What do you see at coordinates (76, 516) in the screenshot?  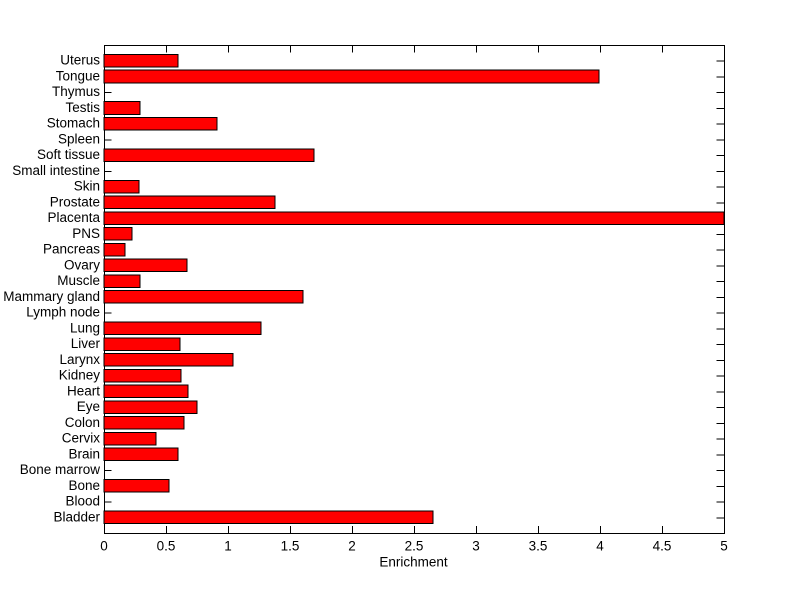 I see `svg-text: Bladder` at bounding box center [76, 516].